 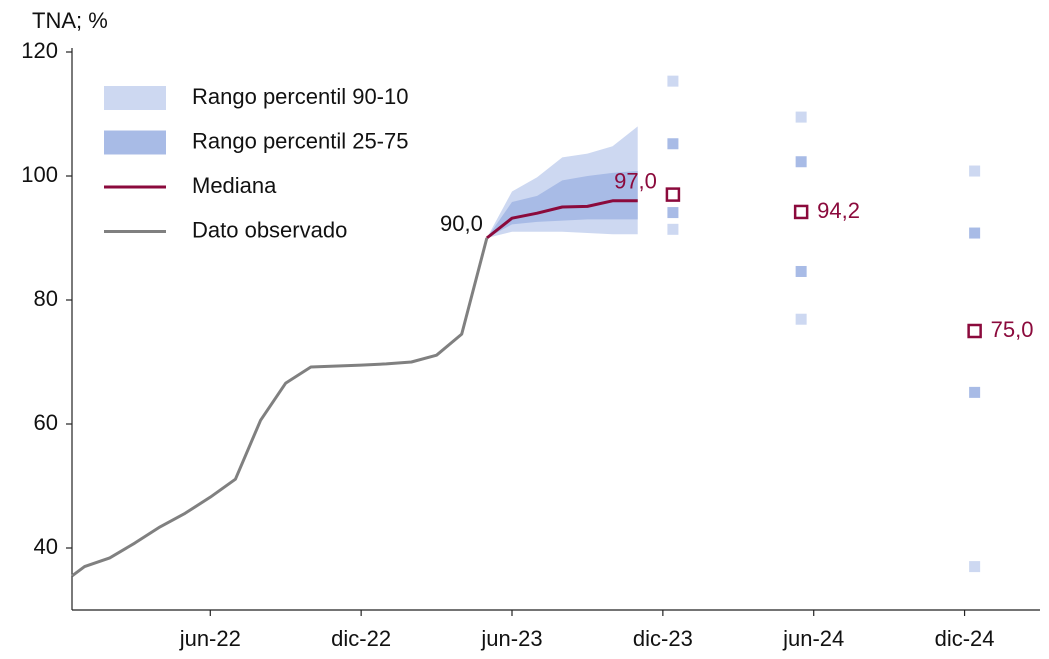 What do you see at coordinates (70, 20) in the screenshot?
I see `y-axis-title: TNA; %` at bounding box center [70, 20].